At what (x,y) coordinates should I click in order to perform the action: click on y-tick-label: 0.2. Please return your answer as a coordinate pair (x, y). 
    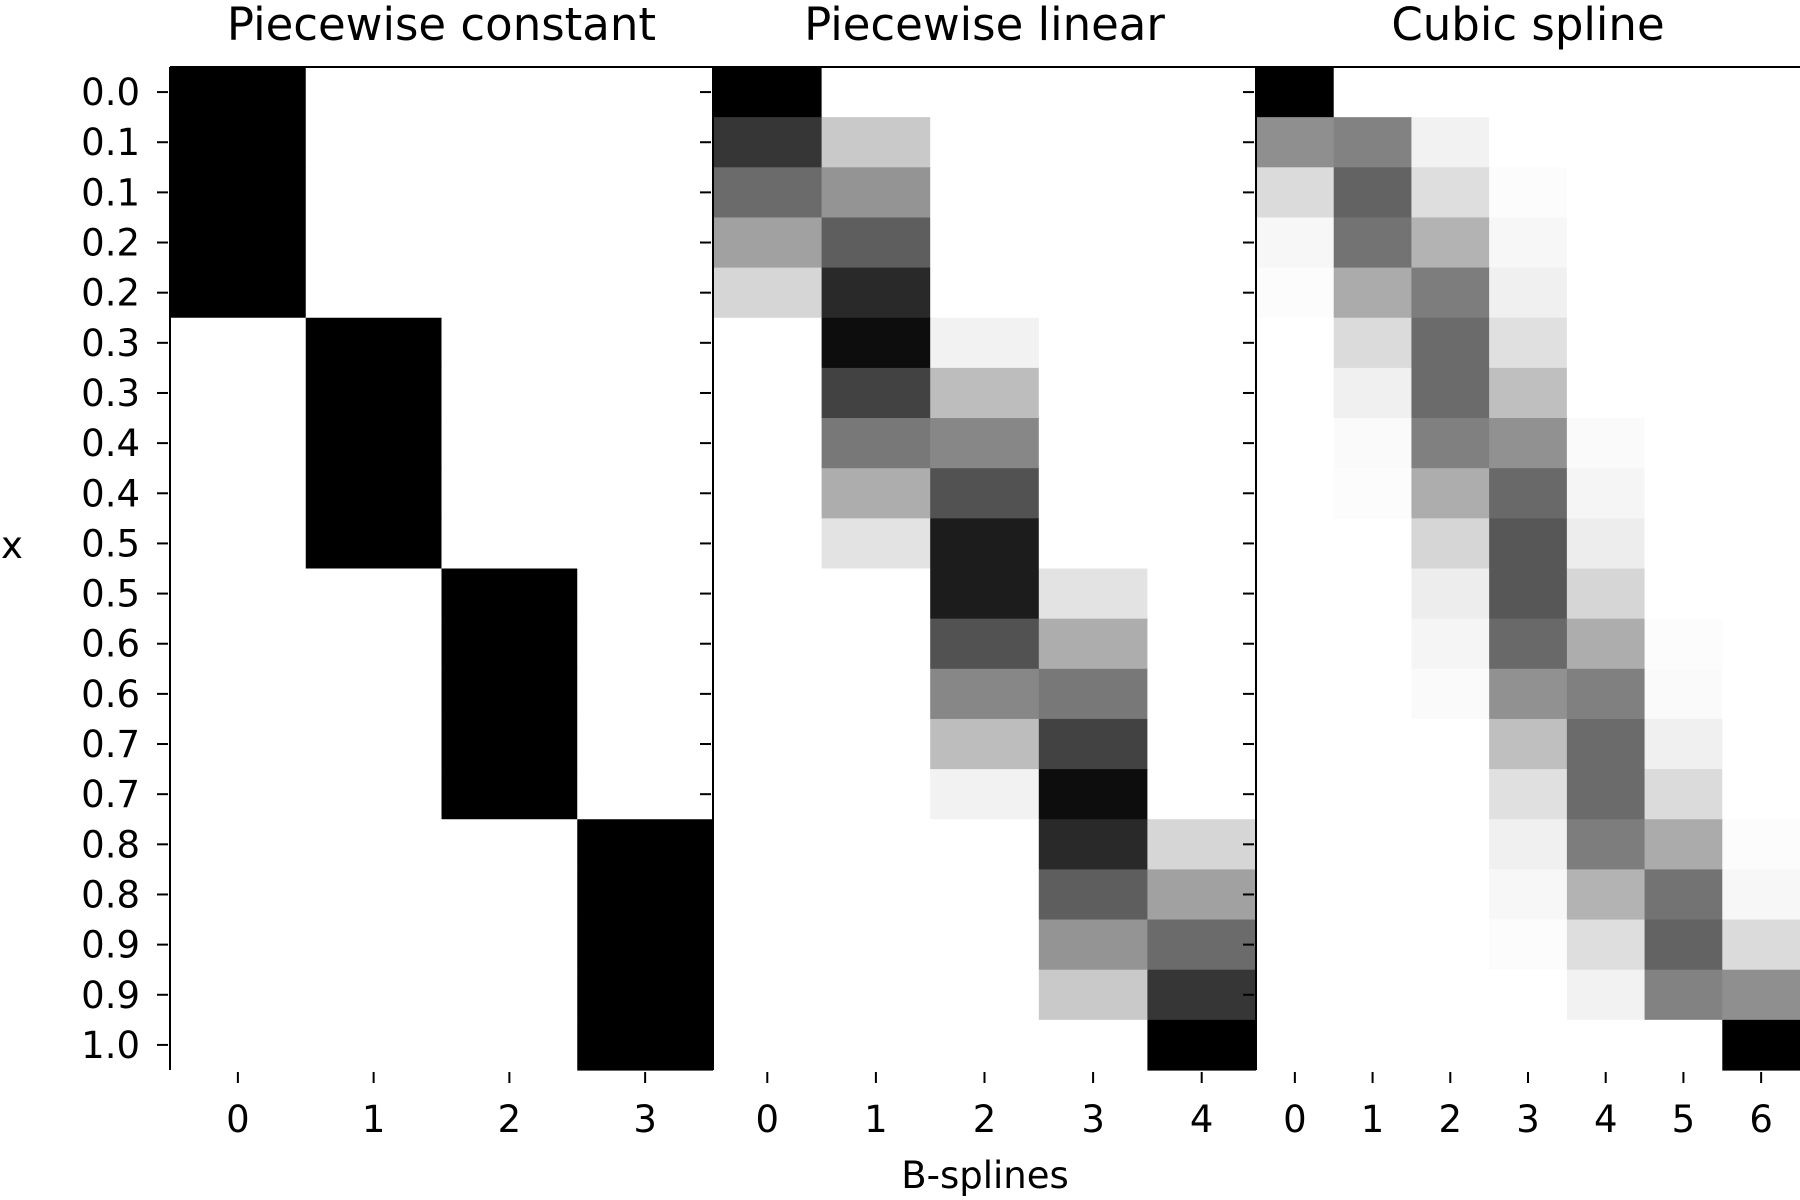
    Looking at the image, I should click on (110, 293).